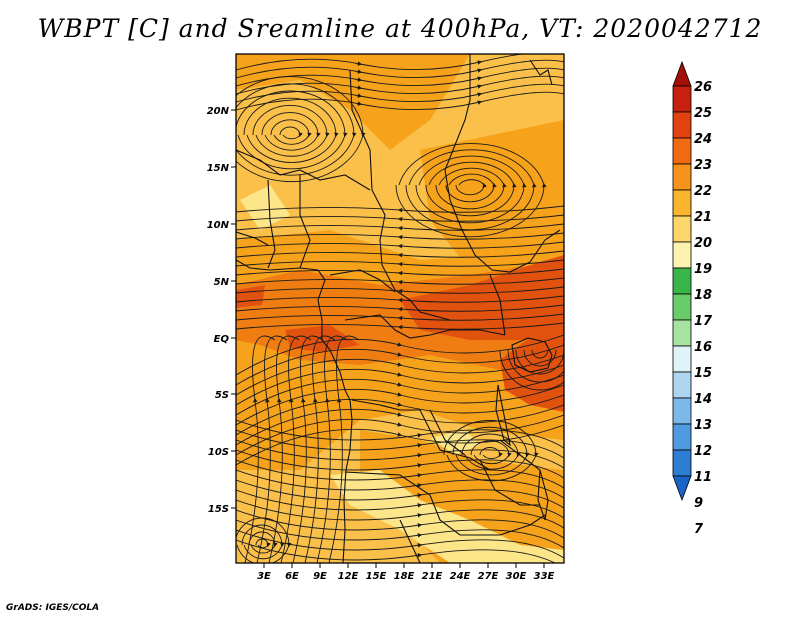 This screenshot has height=618, width=800. Describe the element at coordinates (218, 168) in the screenshot. I see `lat-label: 15N` at that location.